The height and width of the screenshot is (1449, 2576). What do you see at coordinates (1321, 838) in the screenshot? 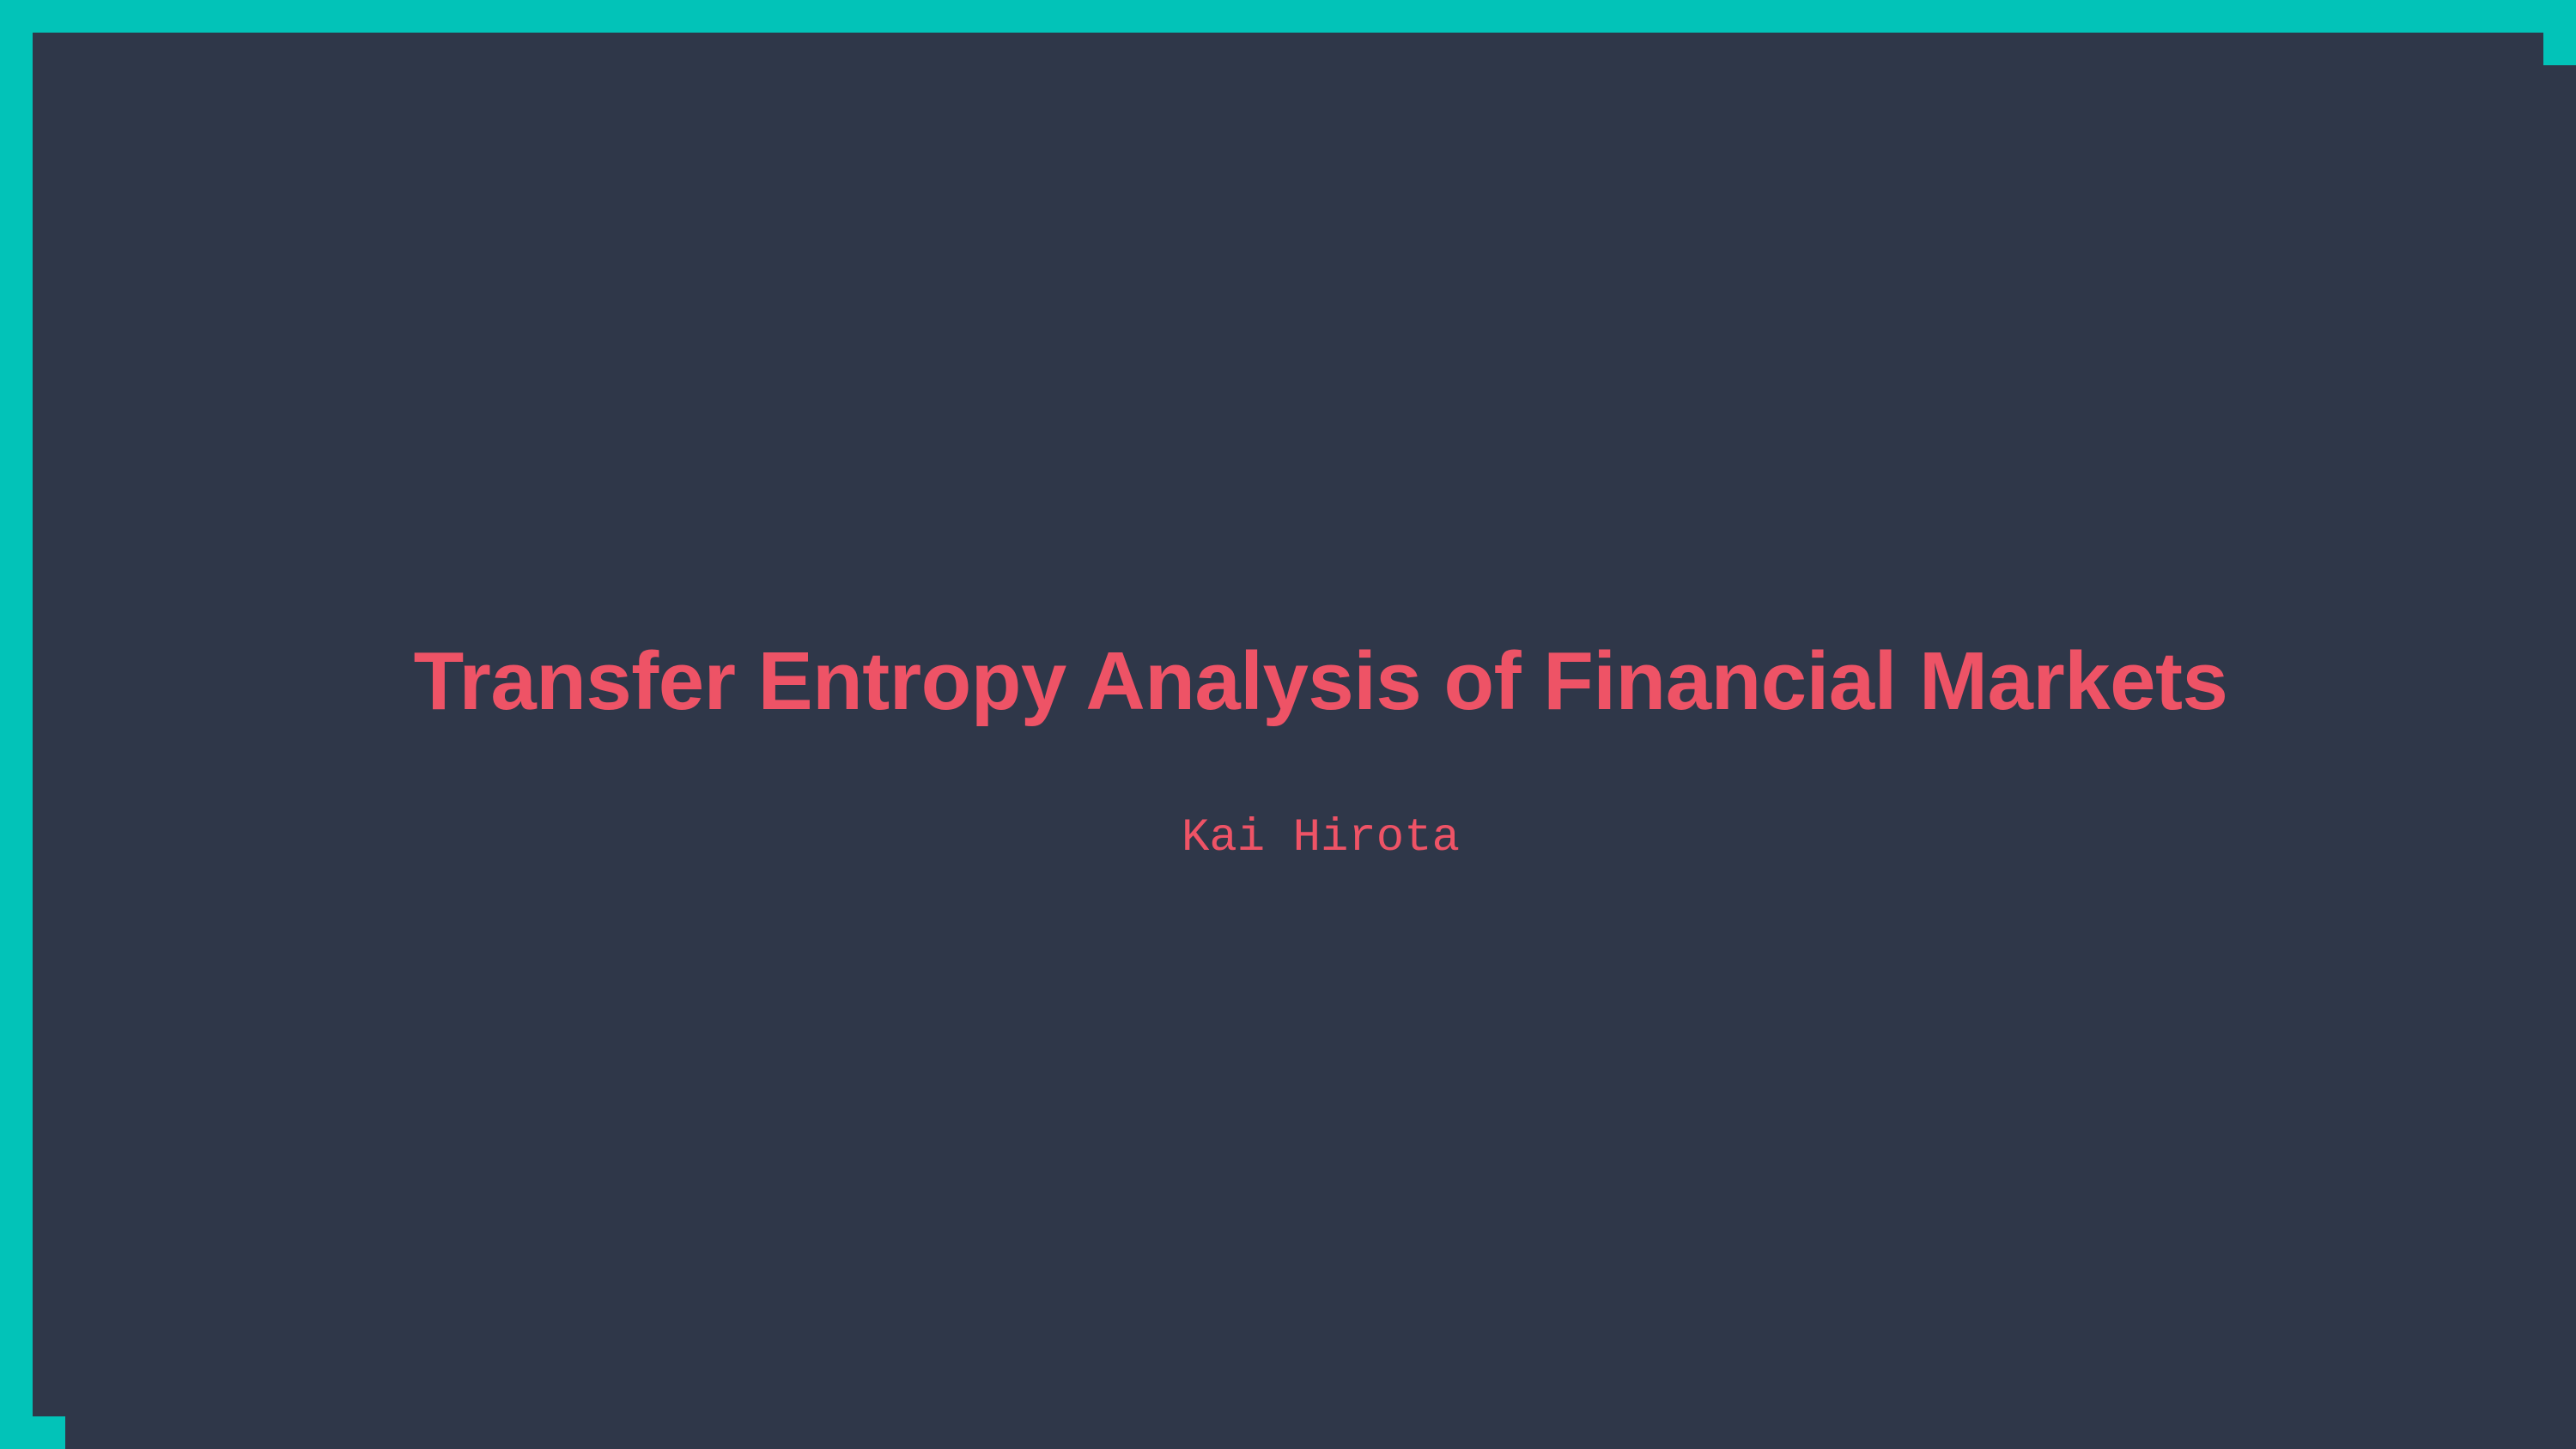
I see `slide-author: Kai Hirota` at bounding box center [1321, 838].